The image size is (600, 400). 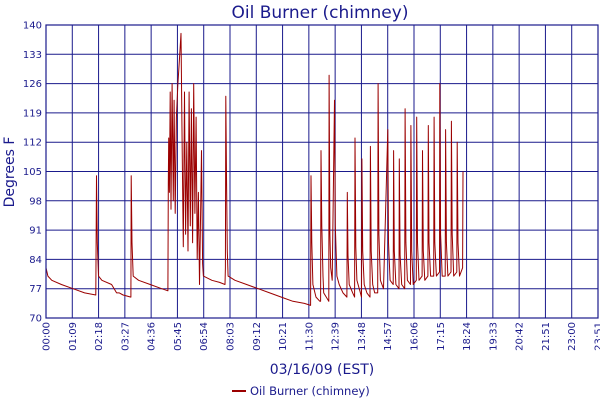 What do you see at coordinates (47, 336) in the screenshot?
I see `x-tick-label: 00:00` at bounding box center [47, 336].